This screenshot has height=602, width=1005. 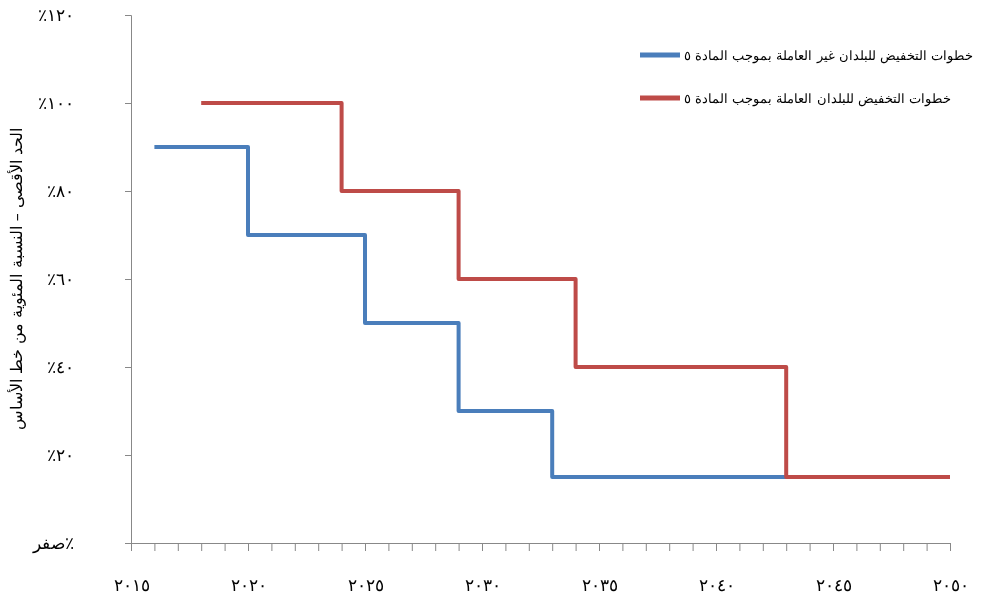 I want to click on x-tick-label: ٢٠٢٠, so click(x=248, y=586).